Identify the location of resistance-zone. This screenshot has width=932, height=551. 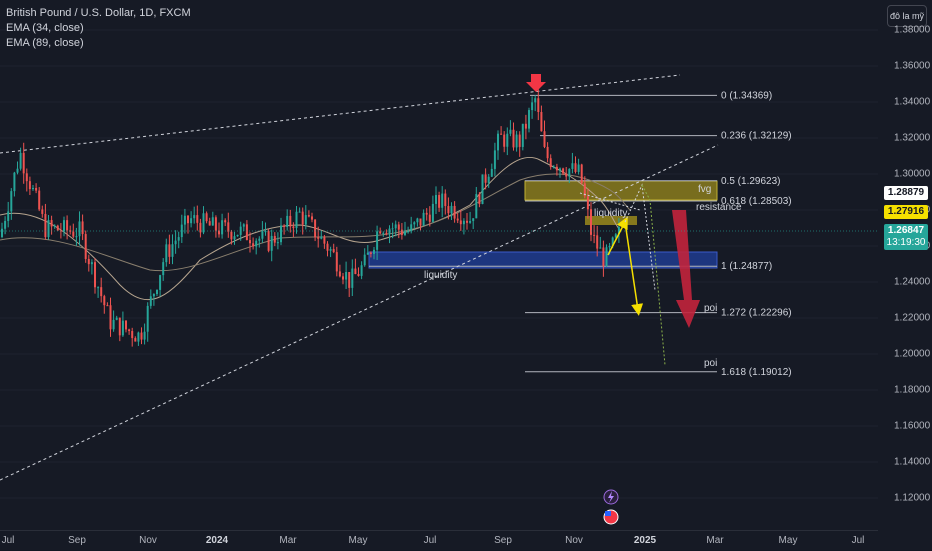
(611, 220).